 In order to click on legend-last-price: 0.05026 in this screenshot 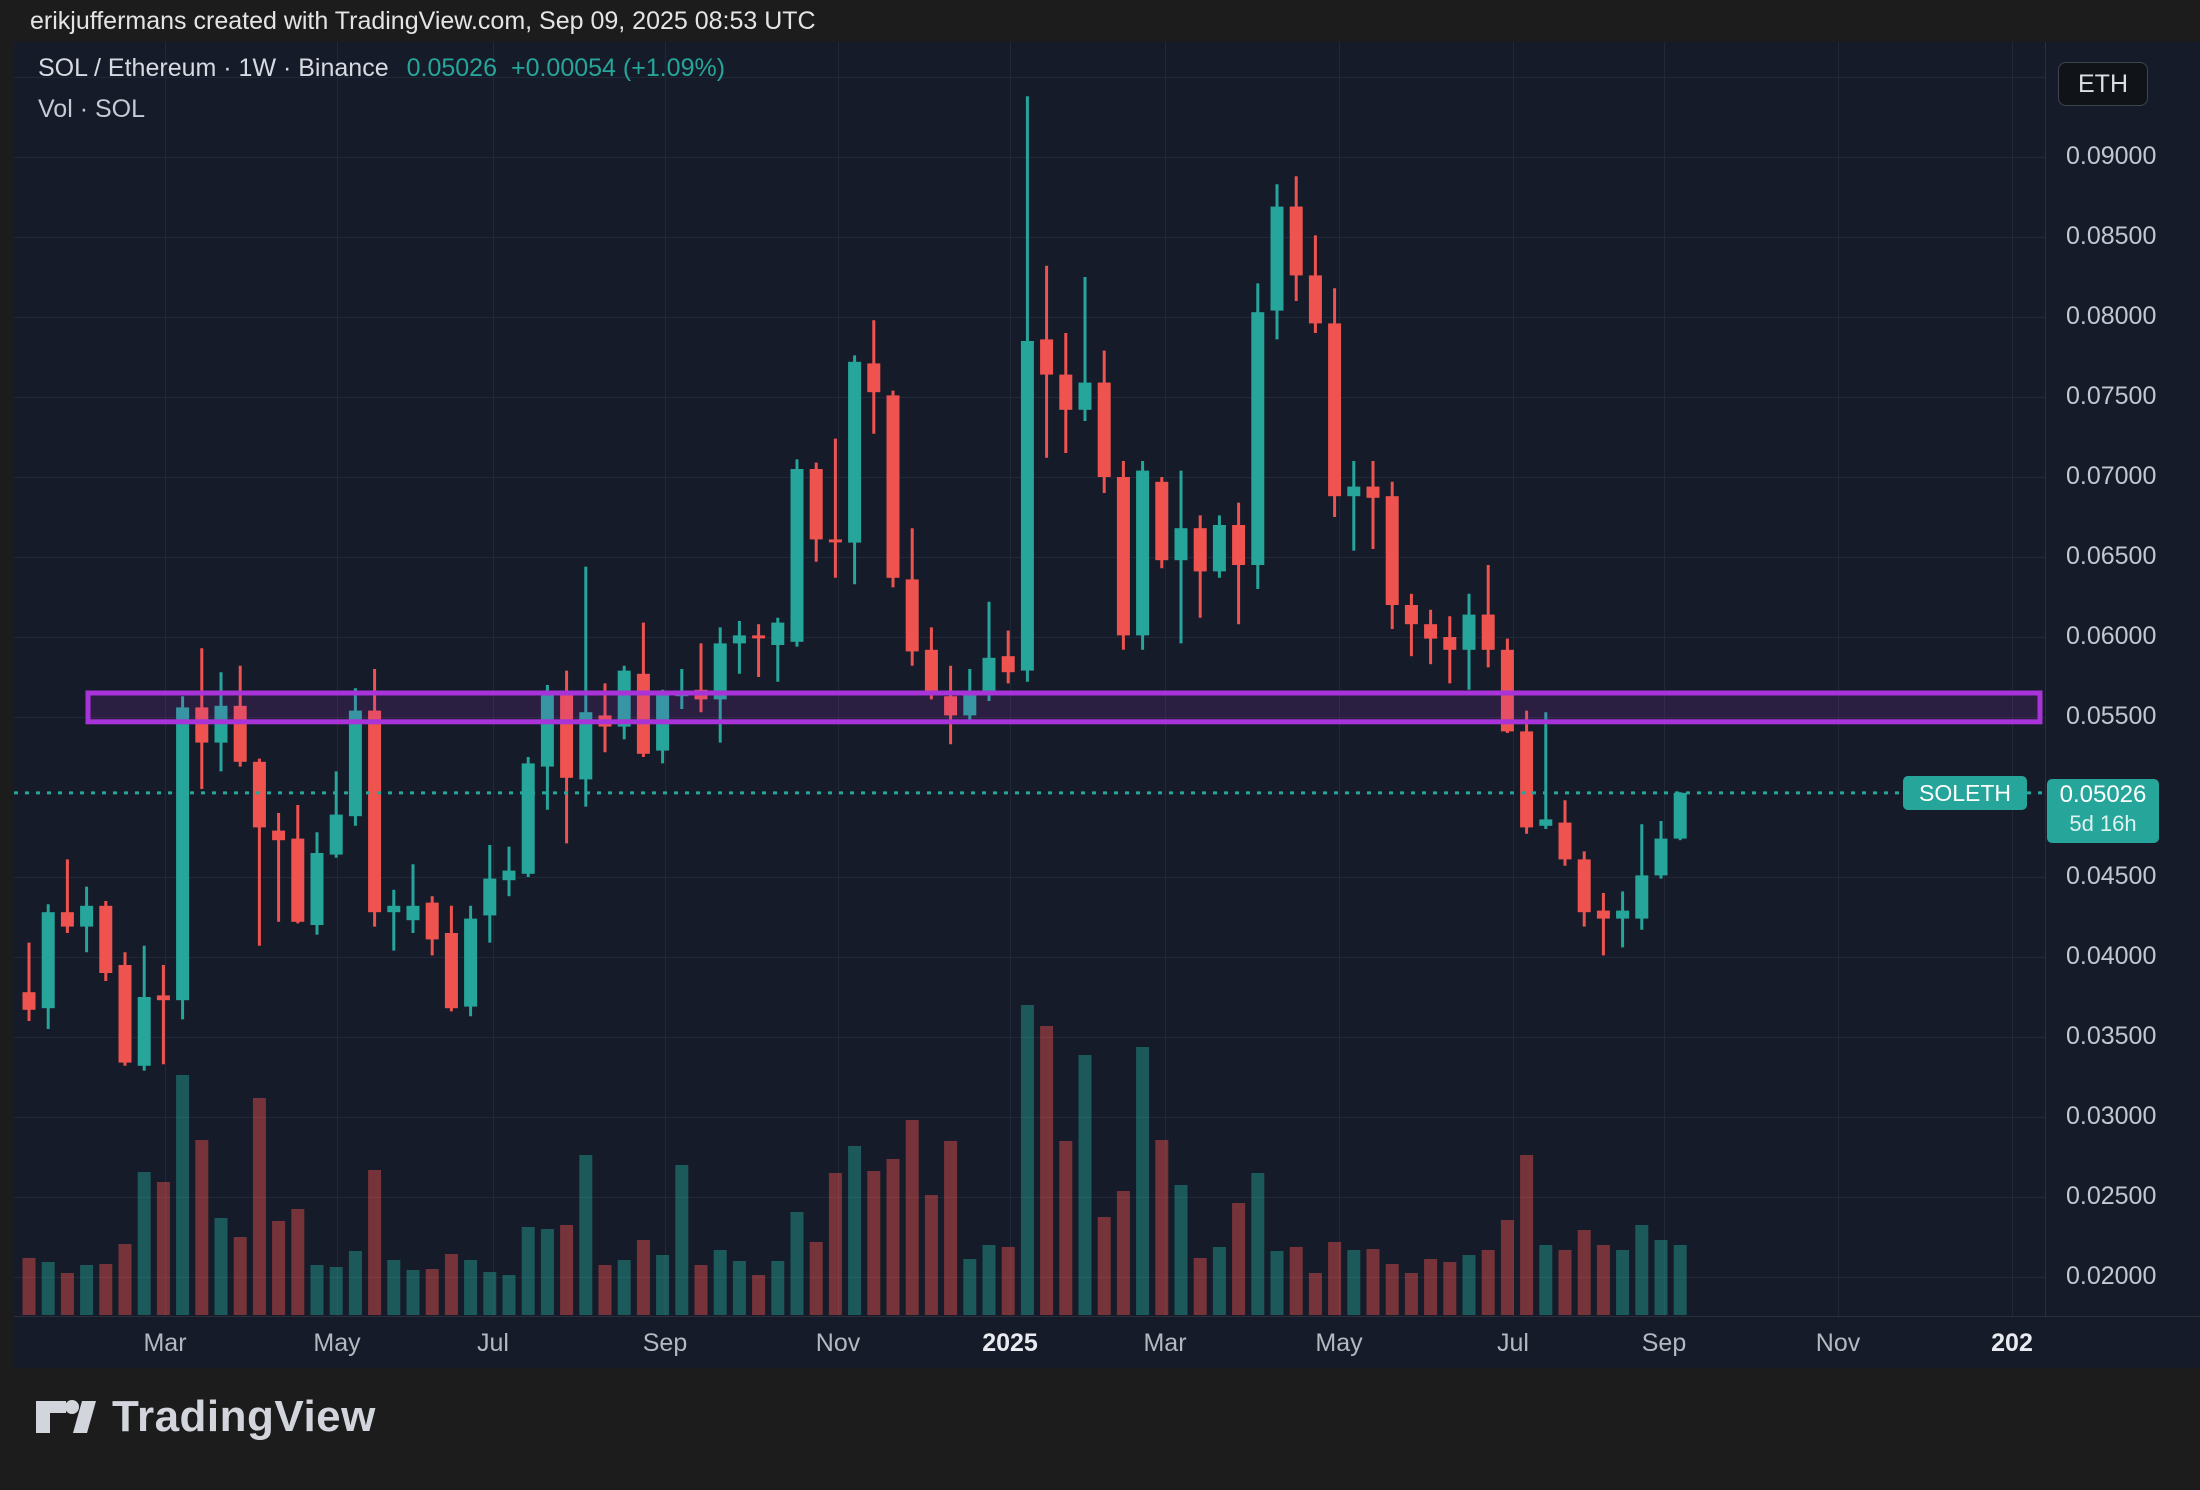, I will do `click(451, 68)`.